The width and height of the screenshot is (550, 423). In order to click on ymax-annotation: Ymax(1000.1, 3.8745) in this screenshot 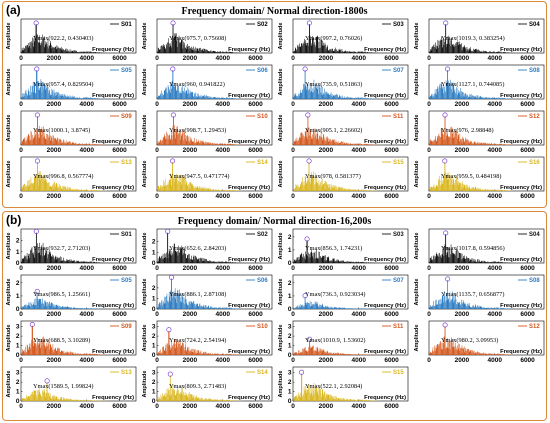, I will do `click(61, 130)`.